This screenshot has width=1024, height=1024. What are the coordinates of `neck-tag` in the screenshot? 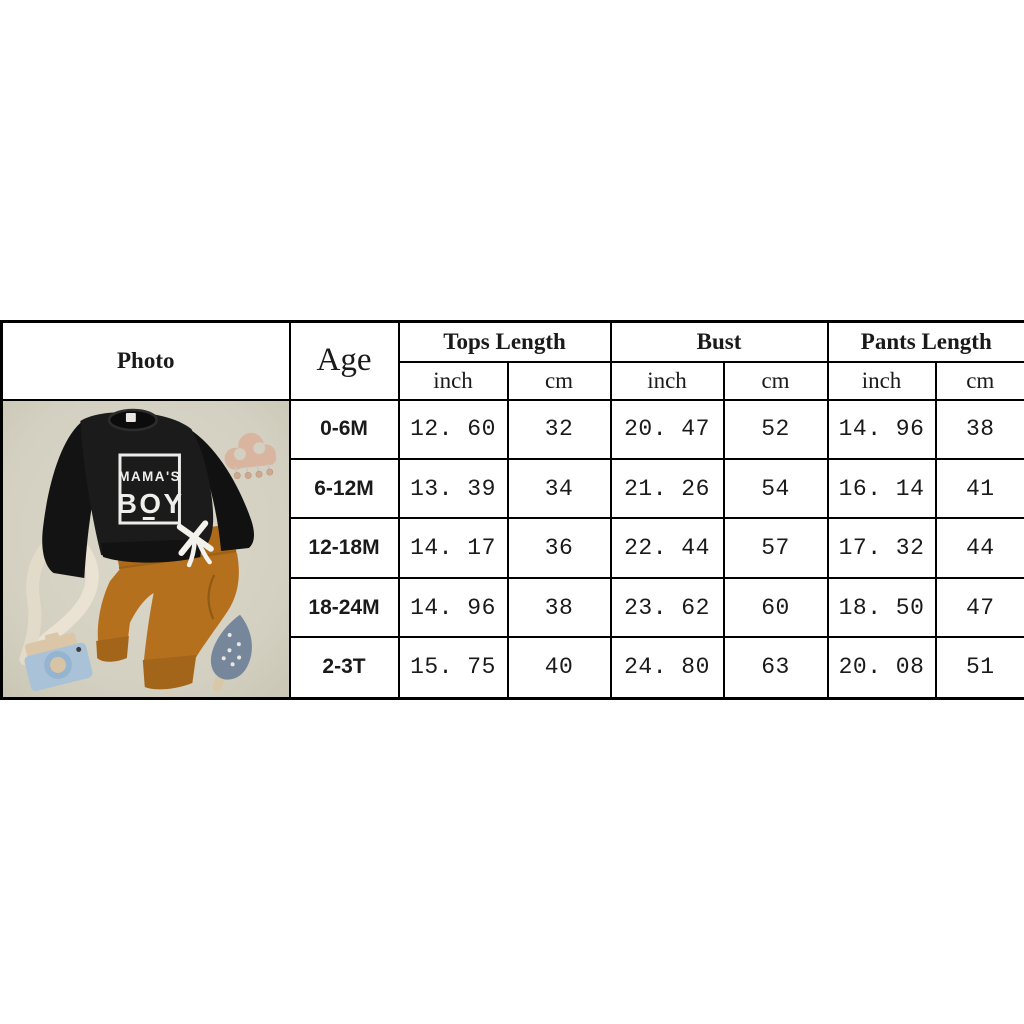 It's located at (130, 417).